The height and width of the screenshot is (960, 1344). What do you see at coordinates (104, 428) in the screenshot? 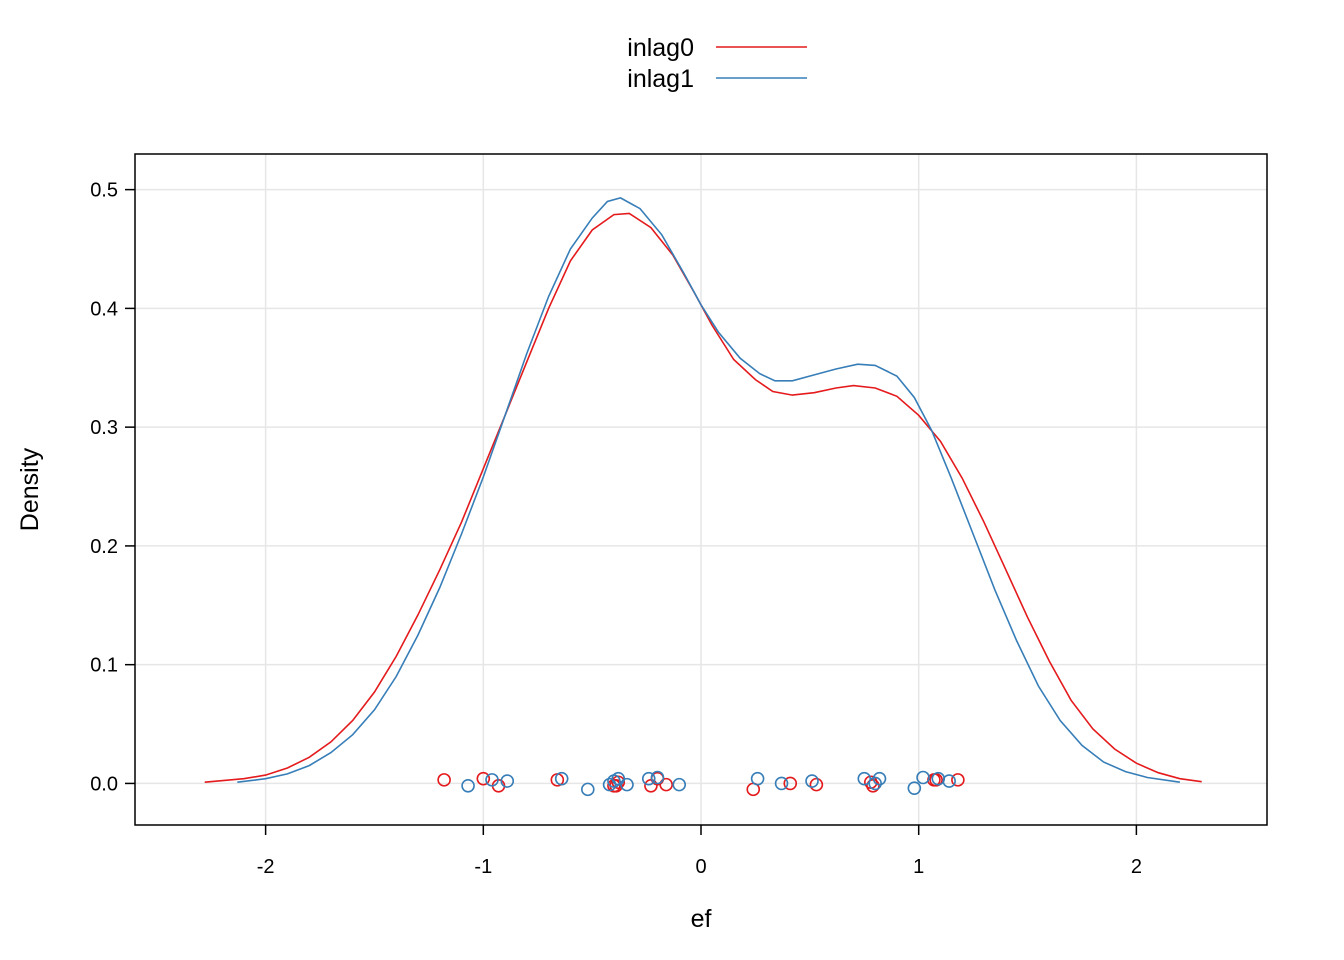
I see `y-tick-label: 0.3` at bounding box center [104, 428].